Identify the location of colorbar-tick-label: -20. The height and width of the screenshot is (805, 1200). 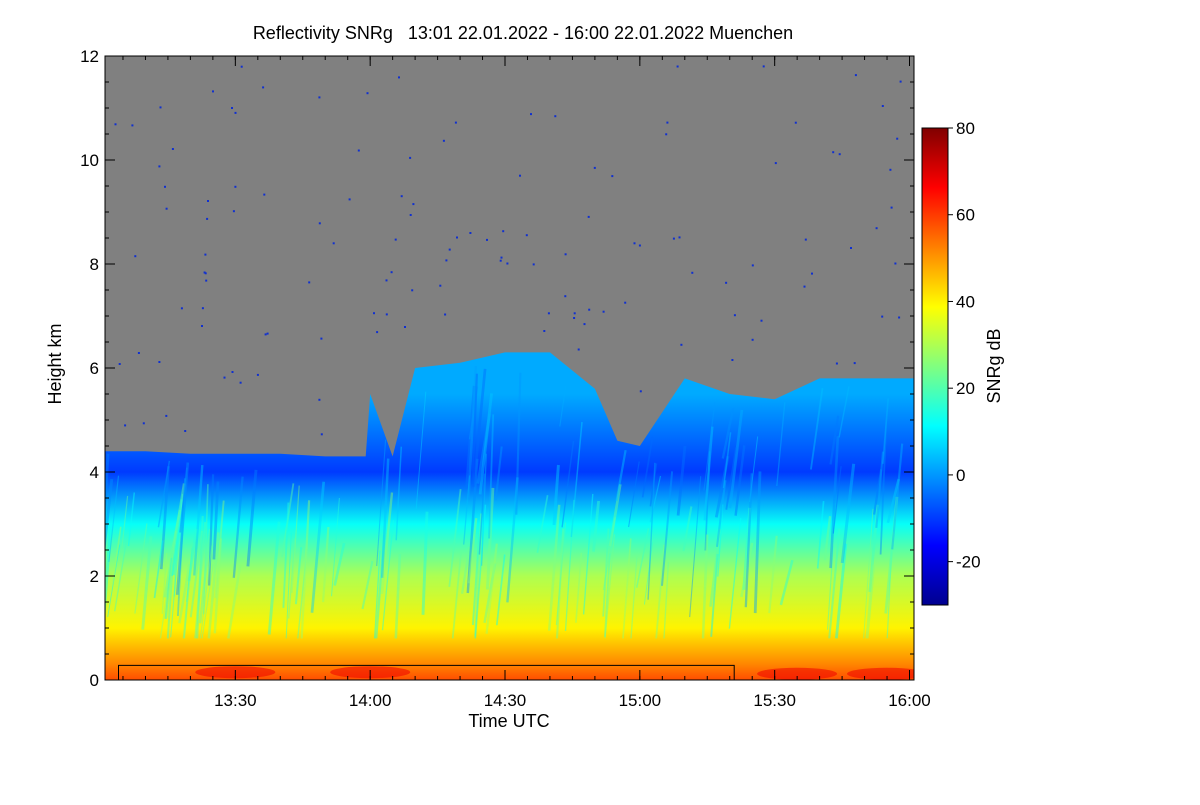
(968, 562).